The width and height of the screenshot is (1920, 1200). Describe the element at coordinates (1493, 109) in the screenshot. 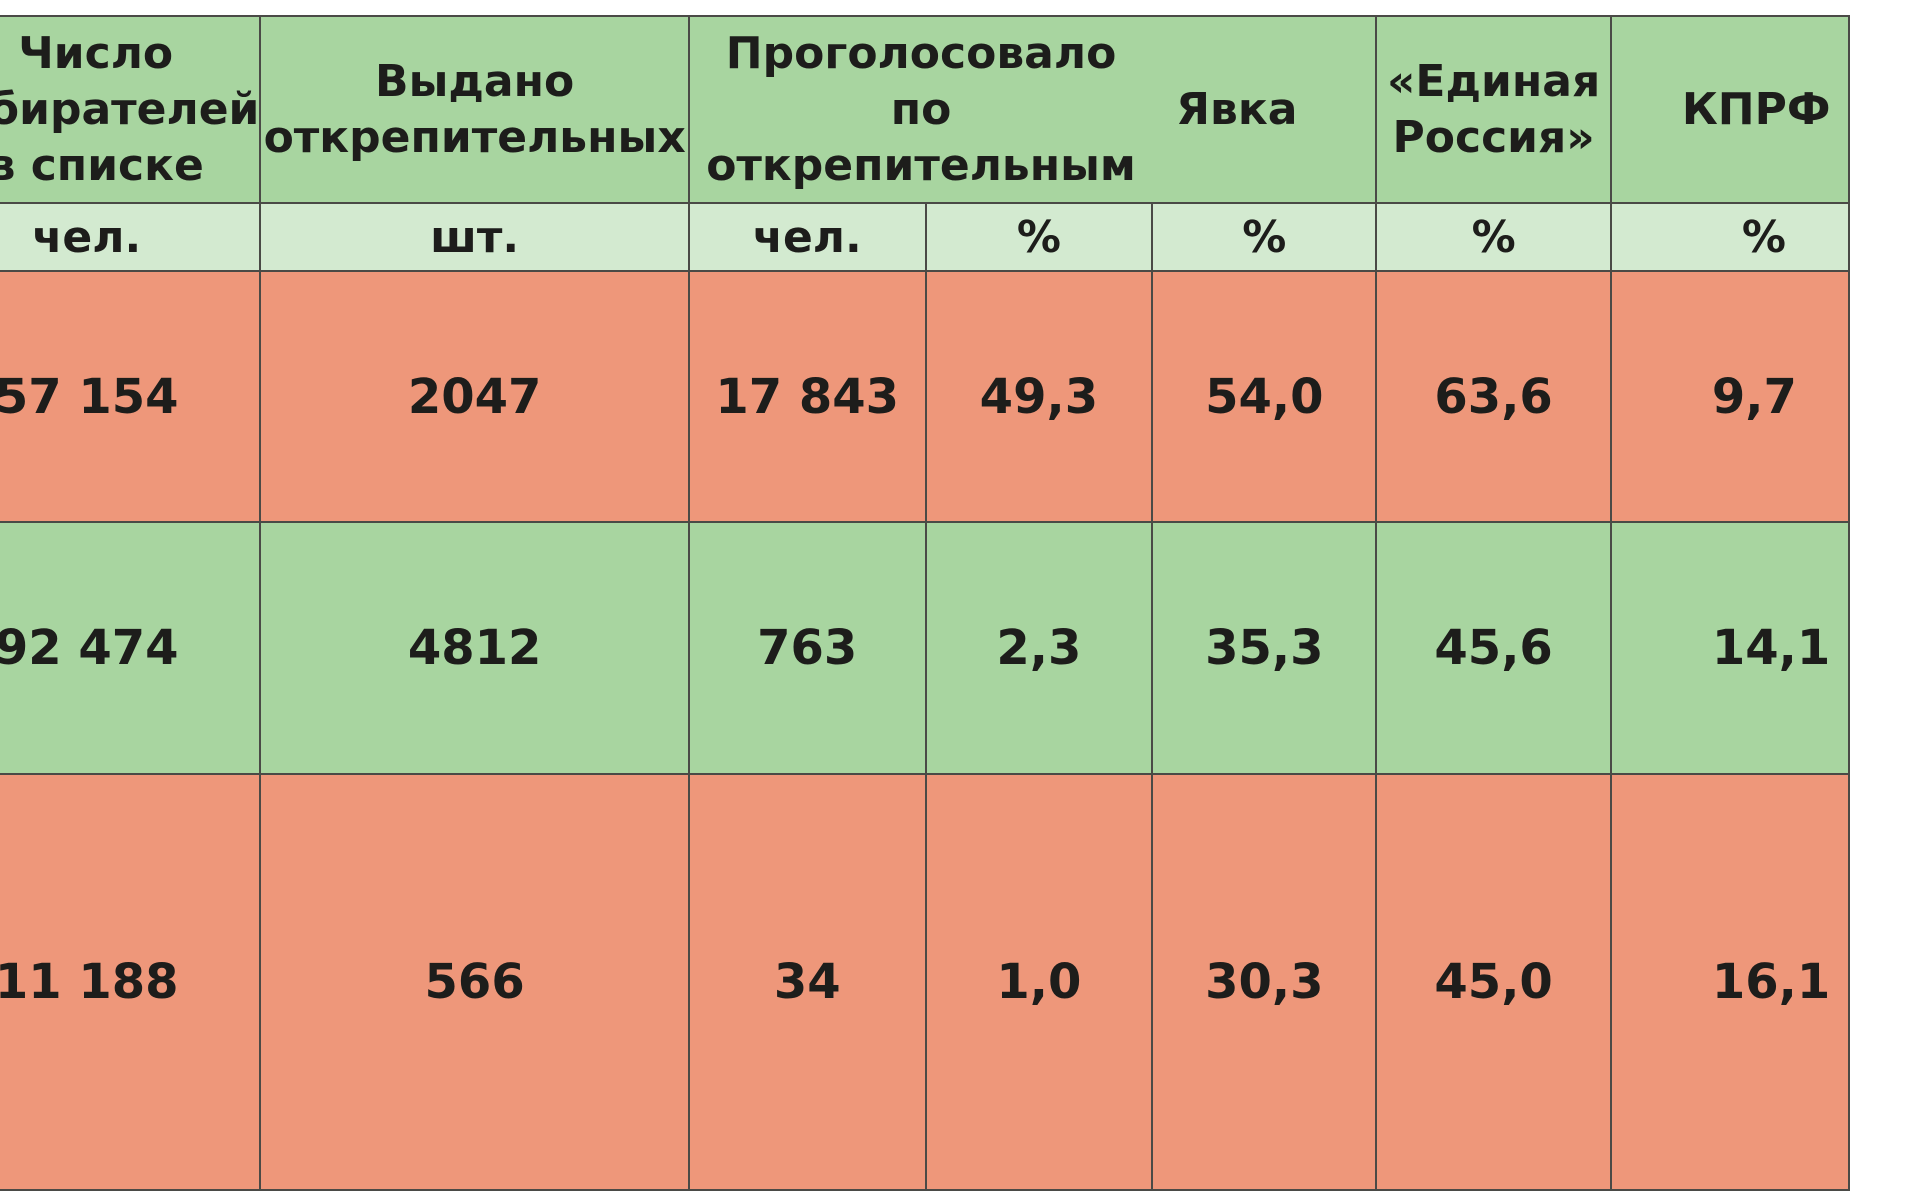

I see `header-united-russia: «Единая Россия»` at that location.